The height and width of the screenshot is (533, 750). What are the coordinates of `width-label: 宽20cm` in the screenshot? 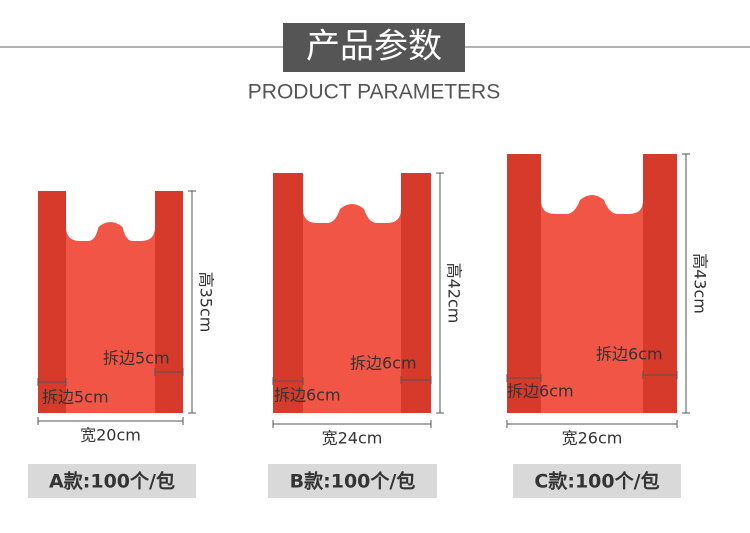 It's located at (110, 435).